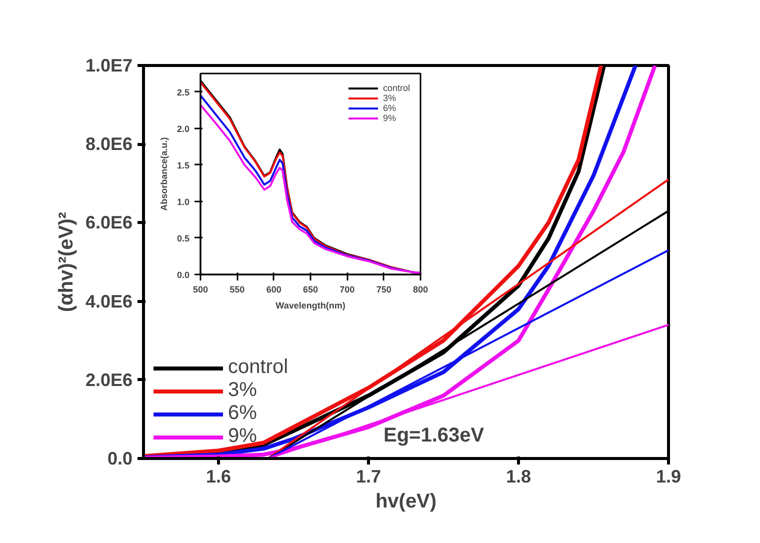  I want to click on y-axis-title: (αhv)²(eV)², so click(66, 262).